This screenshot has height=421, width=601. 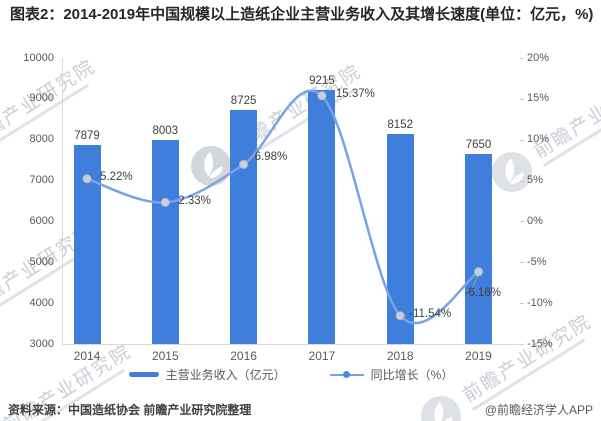 What do you see at coordinates (87, 356) in the screenshot?
I see `x-axis-label-2014: 2014` at bounding box center [87, 356].